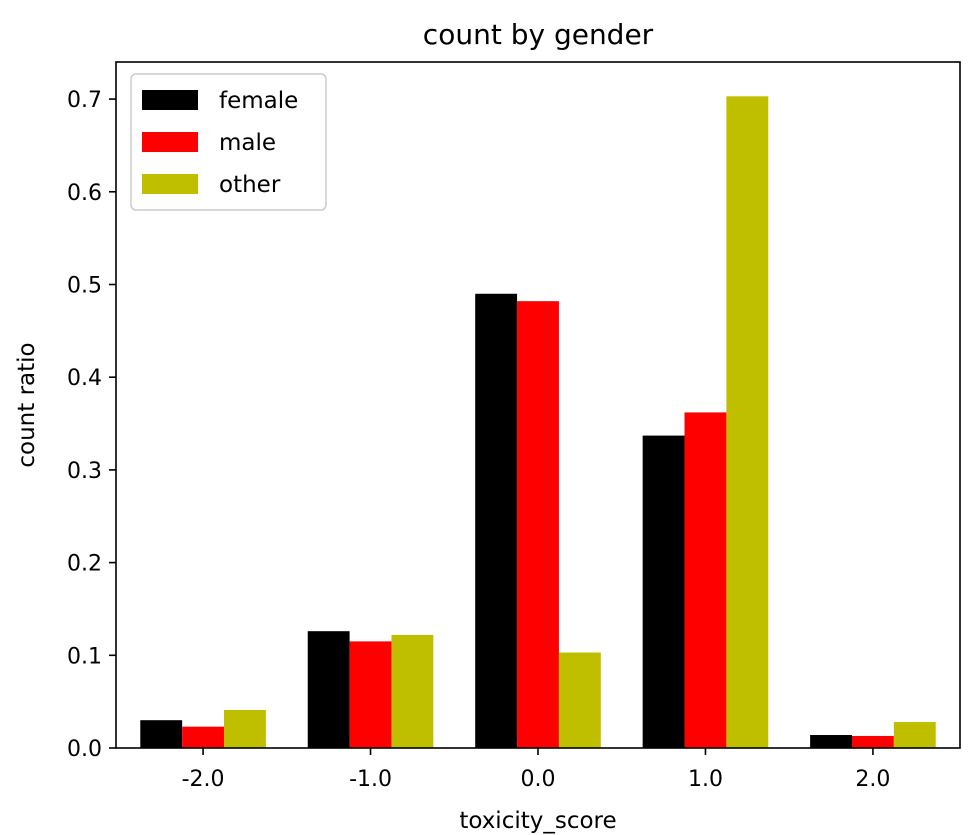 The height and width of the screenshot is (835, 969). I want to click on y-axis-label: count ratio, so click(27, 404).